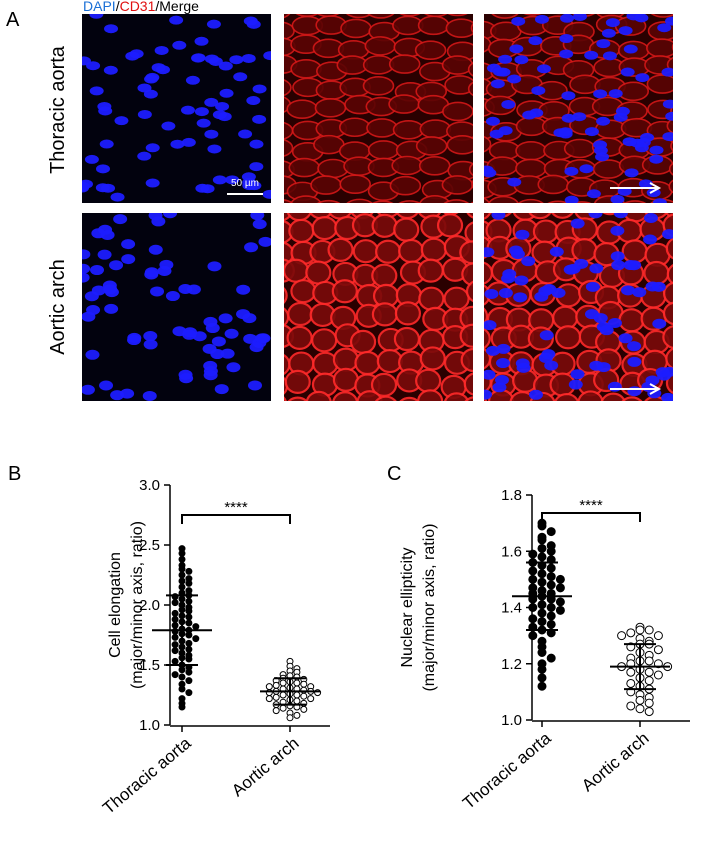 Image resolution: width=707 pixels, height=848 pixels. Describe the element at coordinates (591, 517) in the screenshot. I see `significance-bracket` at that location.